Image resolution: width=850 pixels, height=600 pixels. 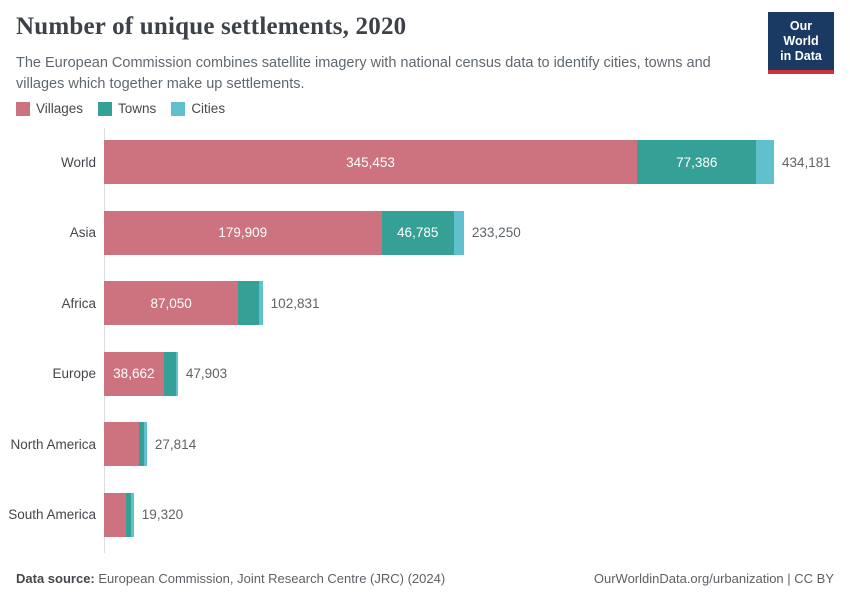 What do you see at coordinates (806, 162) in the screenshot?
I see `total-value-label: 434,181` at bounding box center [806, 162].